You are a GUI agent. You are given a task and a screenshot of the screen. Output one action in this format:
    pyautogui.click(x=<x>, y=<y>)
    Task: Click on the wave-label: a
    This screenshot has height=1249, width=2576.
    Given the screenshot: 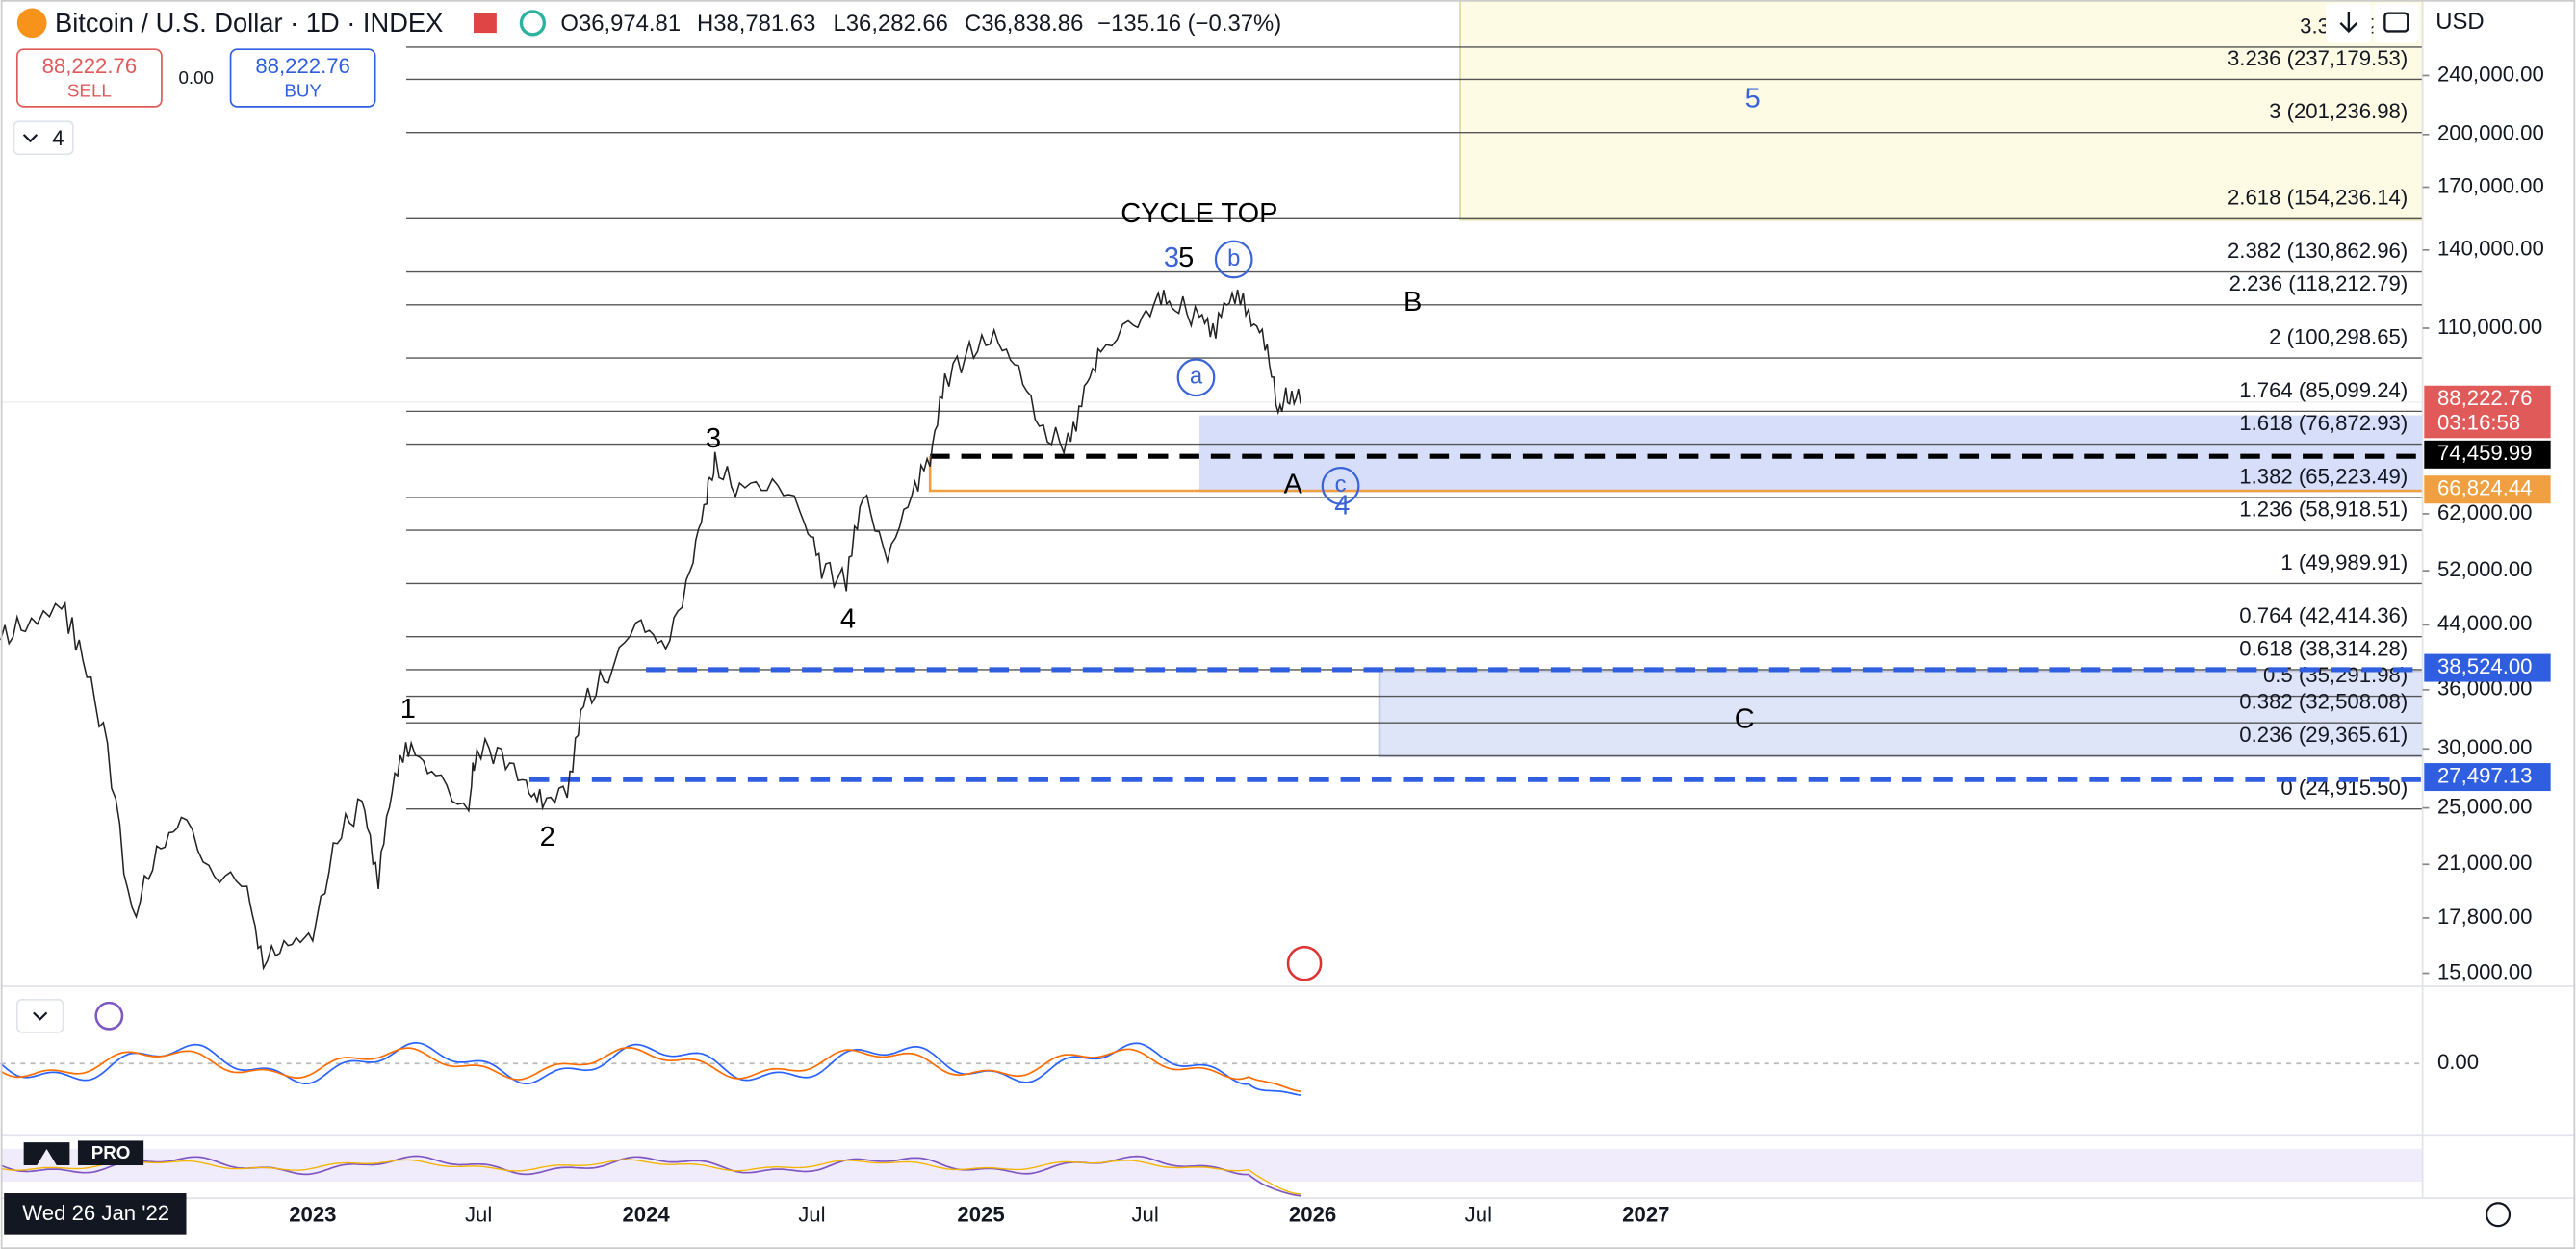 What is the action you would take?
    pyautogui.click(x=1197, y=377)
    